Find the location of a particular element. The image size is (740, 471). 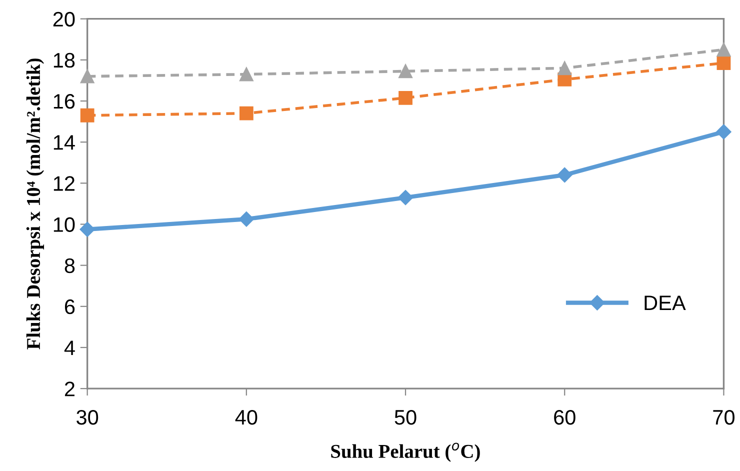

y-tick-label: 14 is located at coordinates (64, 142).